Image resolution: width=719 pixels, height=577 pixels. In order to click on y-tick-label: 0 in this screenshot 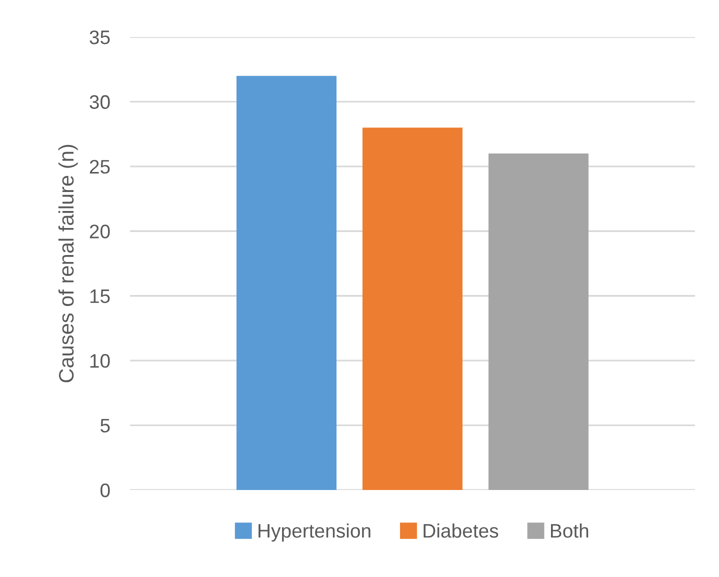, I will do `click(105, 490)`.